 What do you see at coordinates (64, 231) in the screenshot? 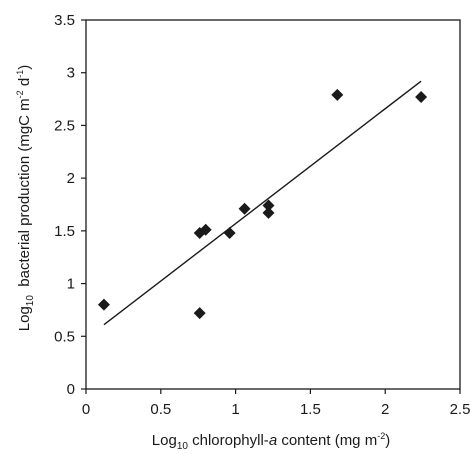
I see `y-tick-label: 1.5` at bounding box center [64, 231].